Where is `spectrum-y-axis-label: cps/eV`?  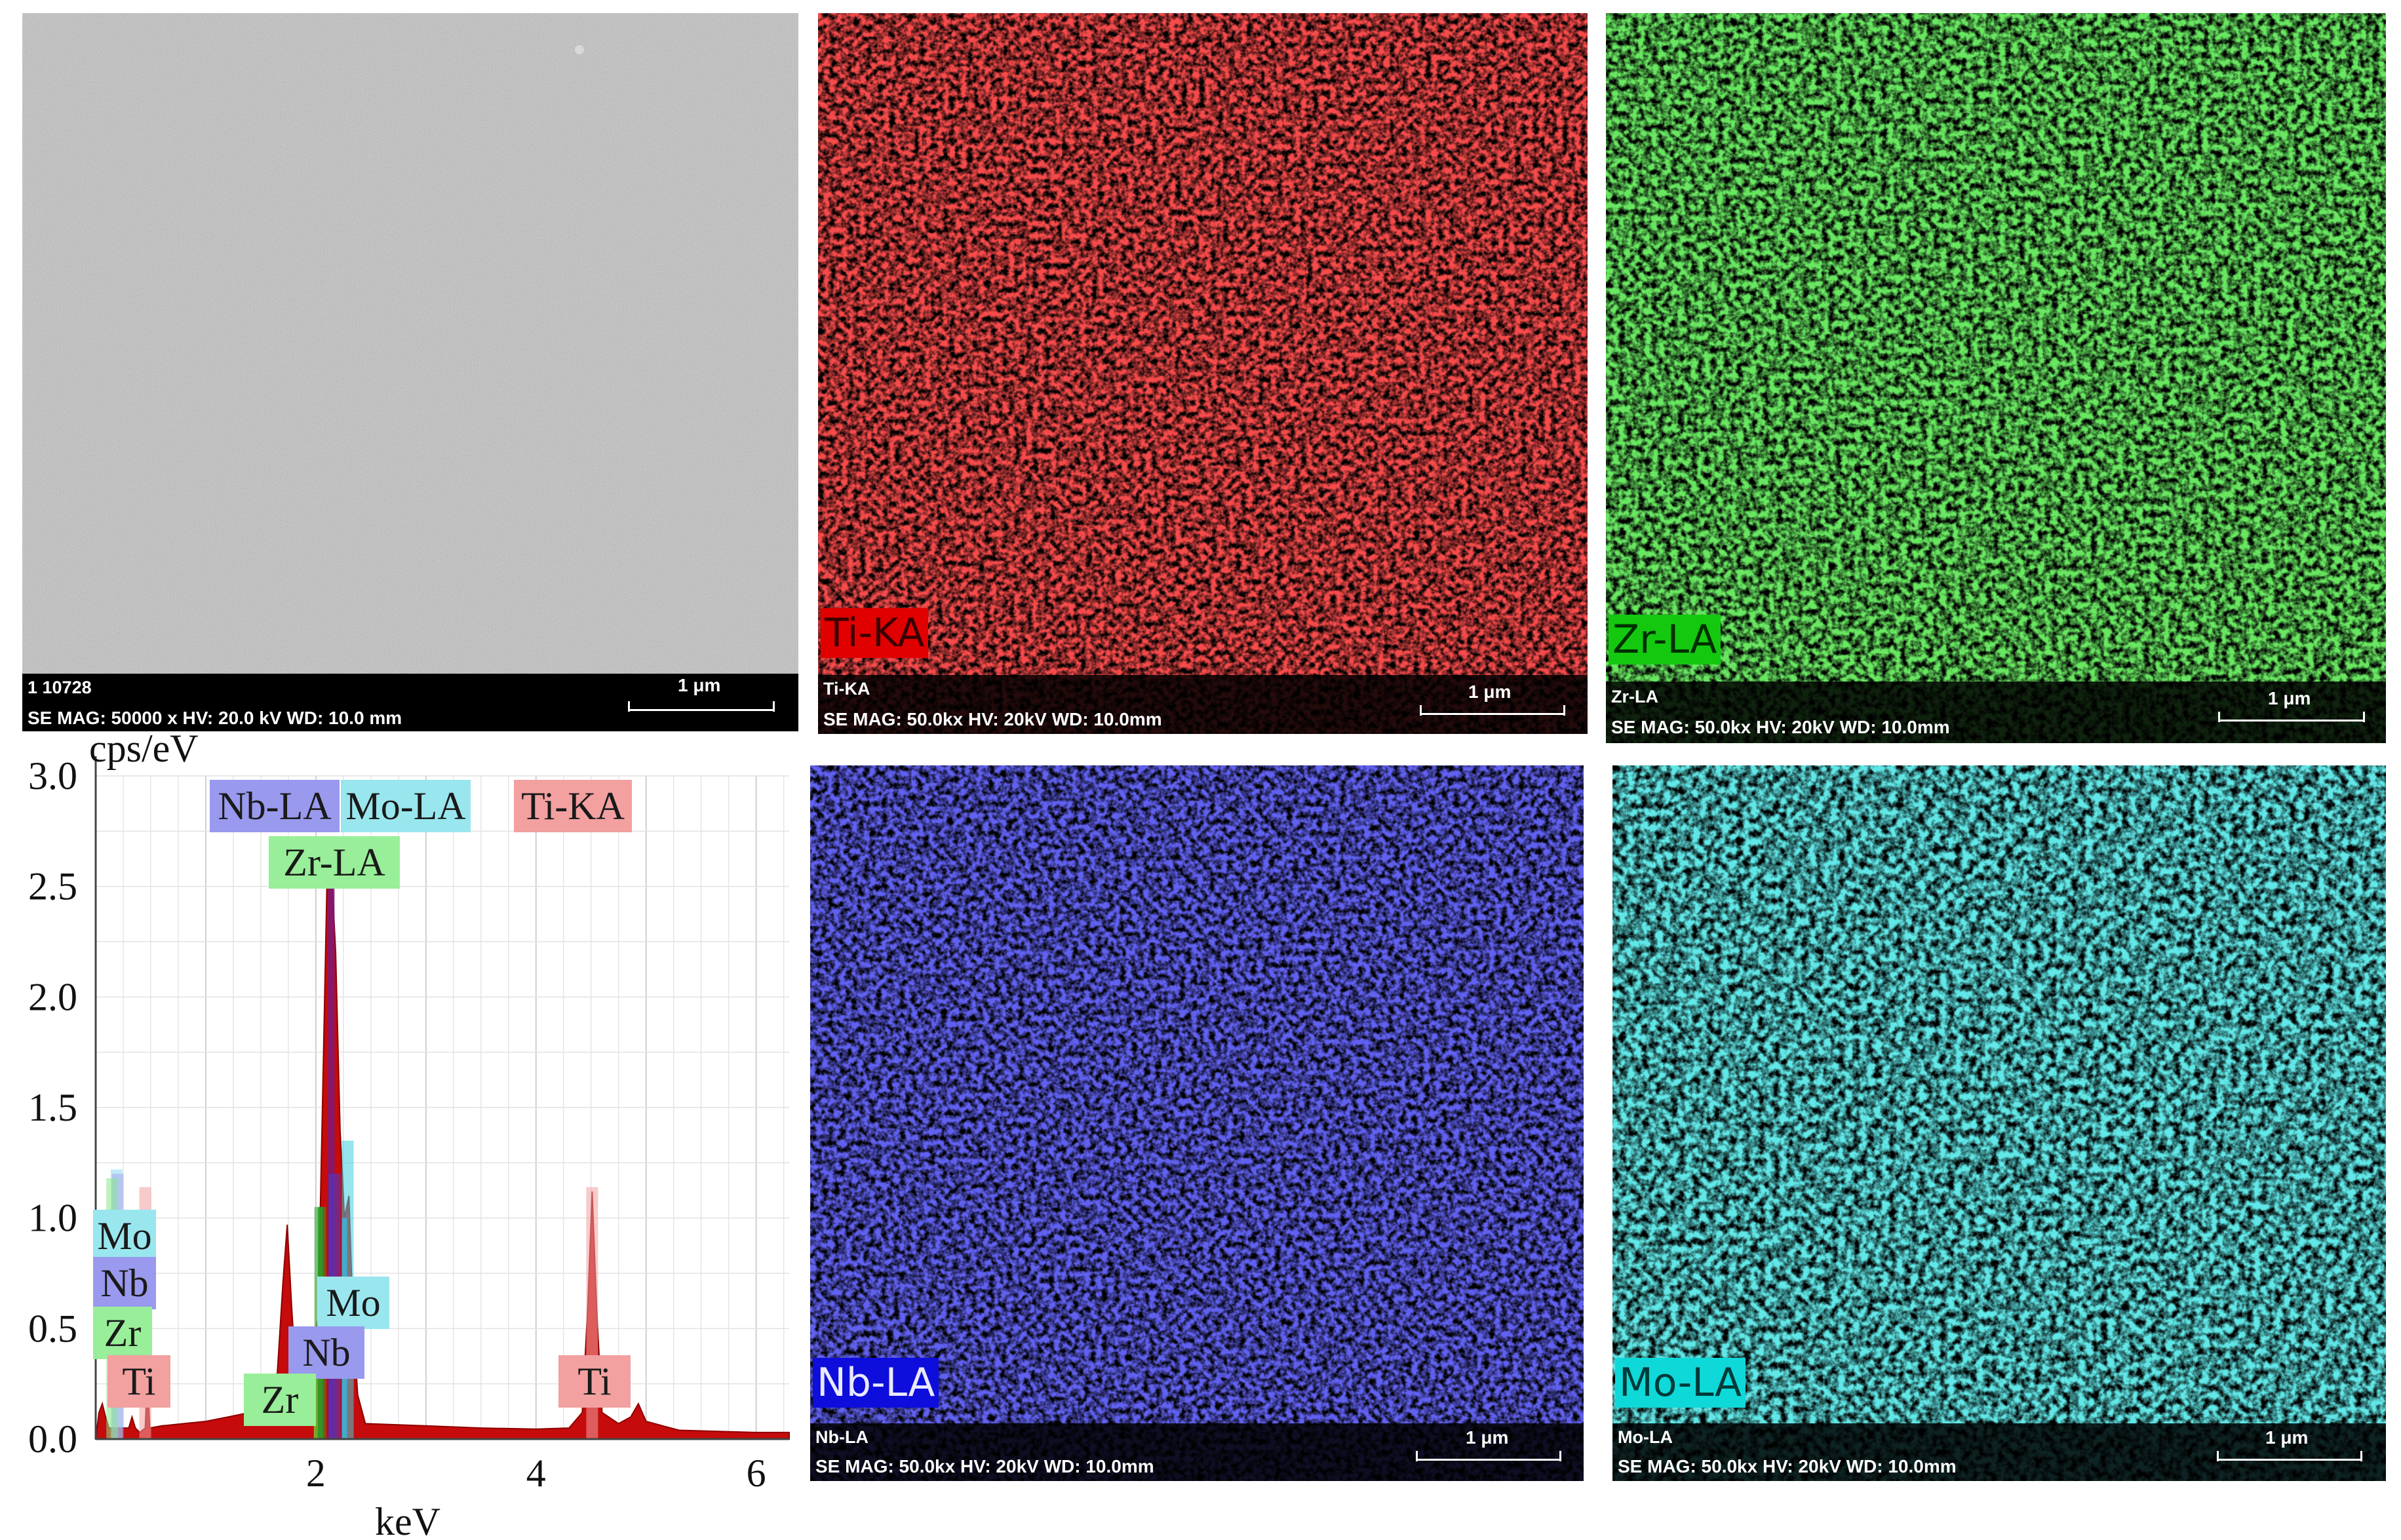
spectrum-y-axis-label: cps/eV is located at coordinates (144, 751).